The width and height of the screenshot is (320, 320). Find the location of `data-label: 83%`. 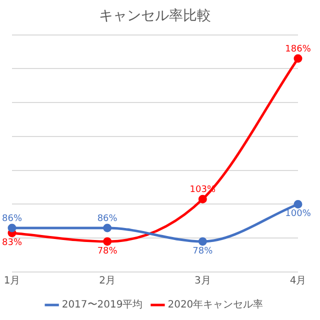

data-label: 83% is located at coordinates (12, 243).